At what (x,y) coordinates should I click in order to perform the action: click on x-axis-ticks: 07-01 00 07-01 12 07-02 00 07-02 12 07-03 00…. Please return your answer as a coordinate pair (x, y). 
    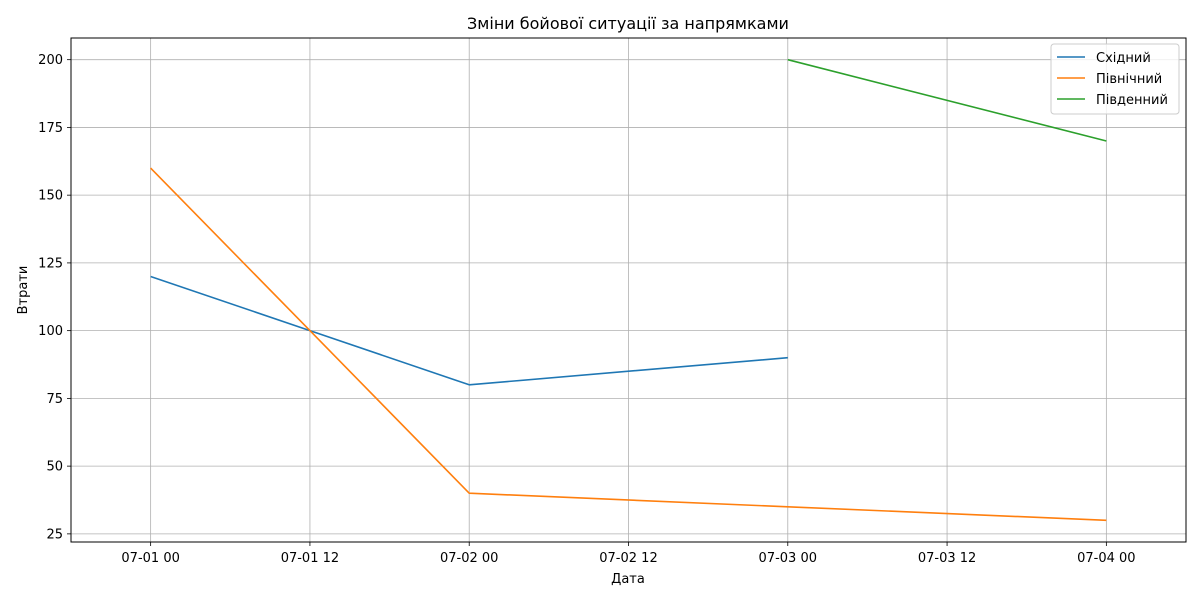
    Looking at the image, I should click on (628, 554).